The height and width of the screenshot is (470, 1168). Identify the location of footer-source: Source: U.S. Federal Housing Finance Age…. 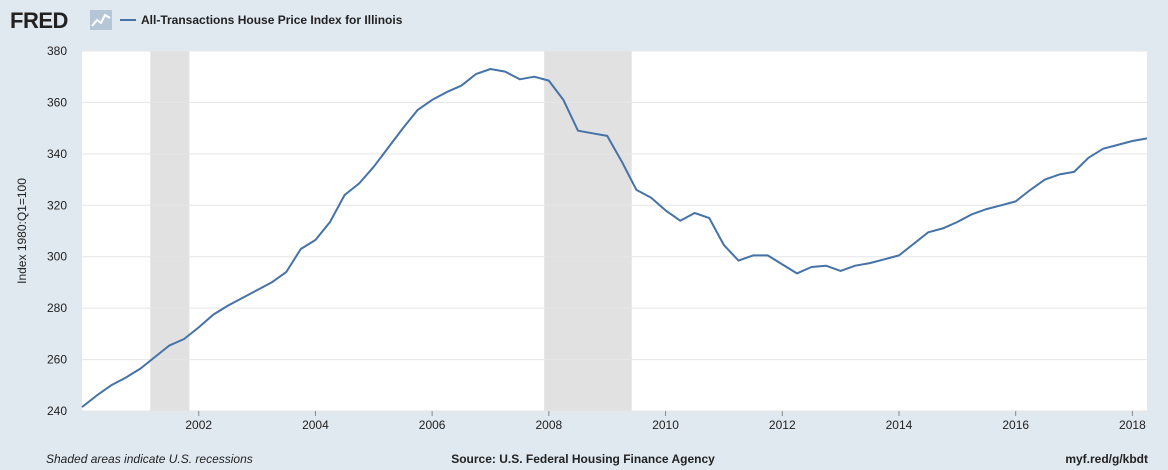
(583, 459).